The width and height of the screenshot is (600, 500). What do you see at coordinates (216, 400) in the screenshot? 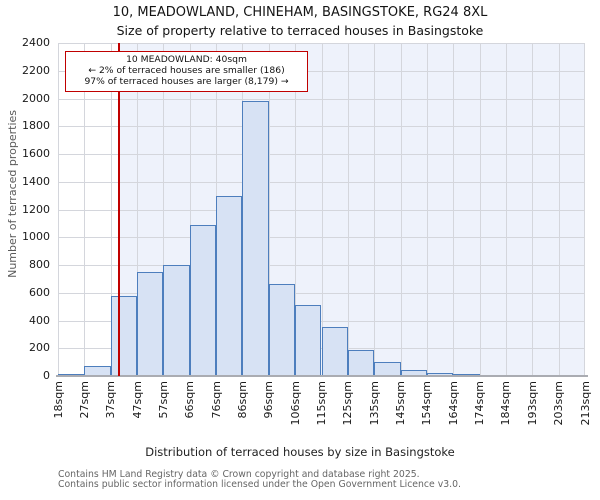
I see `x-tick-label: 76sqm` at bounding box center [216, 400].